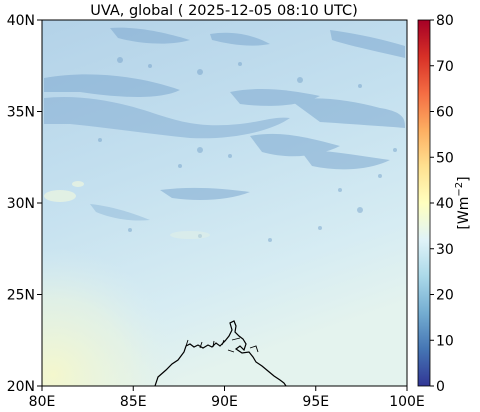  Describe the element at coordinates (445, 341) in the screenshot. I see `colorbar-tick-label: 10` at that location.